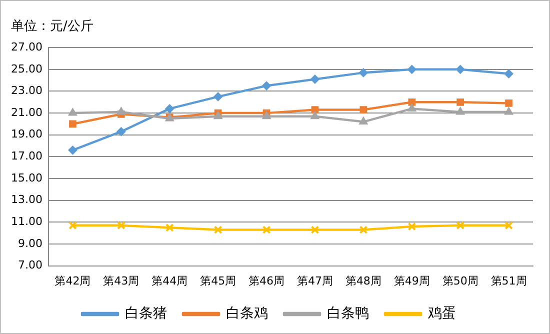  Describe the element at coordinates (26, 134) in the screenshot. I see `y-tick-label: 19.00` at that location.